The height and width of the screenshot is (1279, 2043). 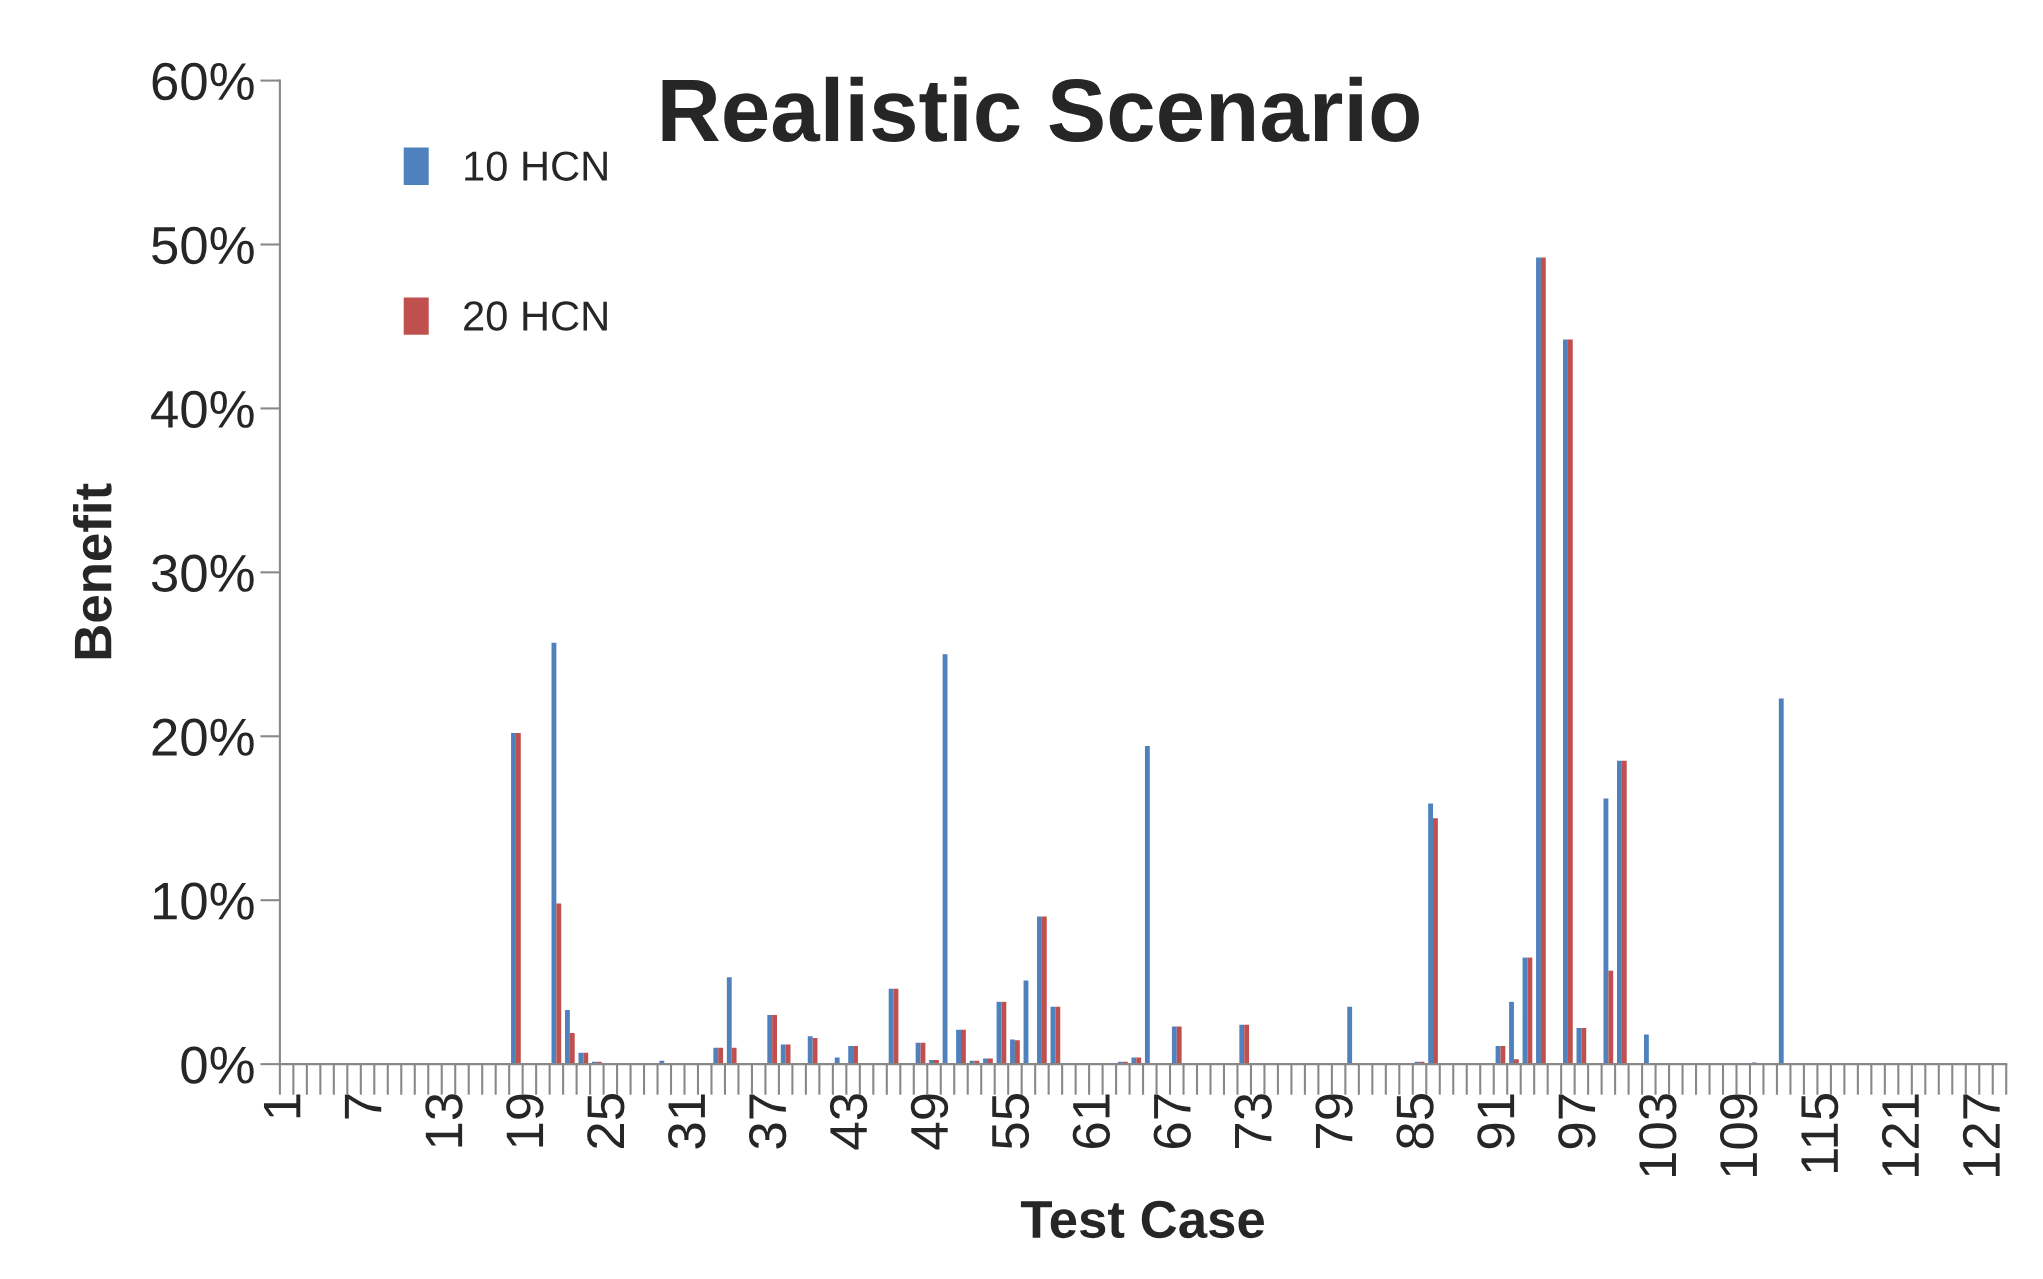 I want to click on x-tick-label: 91, so click(x=1496, y=1121).